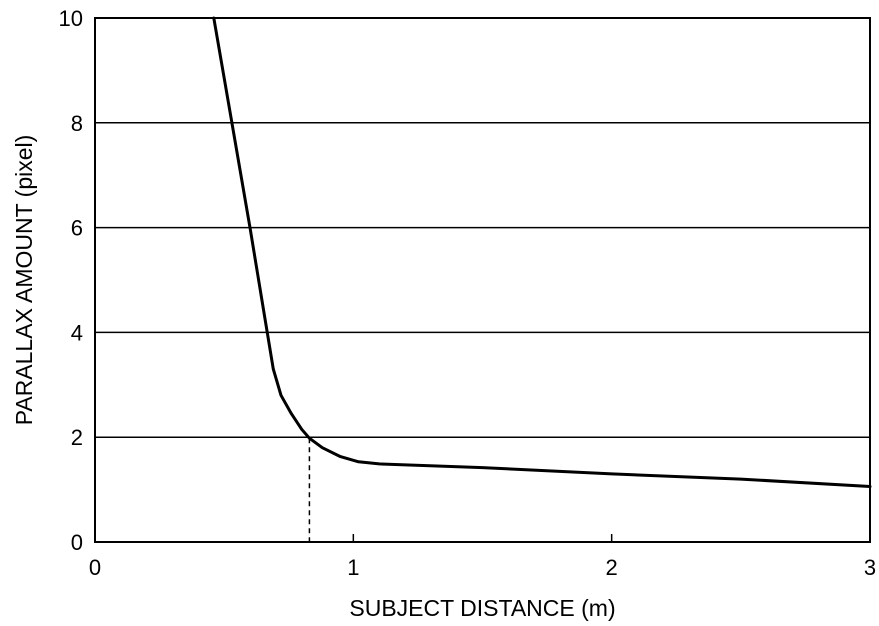 Image resolution: width=879 pixels, height=626 pixels. I want to click on y-tick-label-2: 4, so click(77, 332).